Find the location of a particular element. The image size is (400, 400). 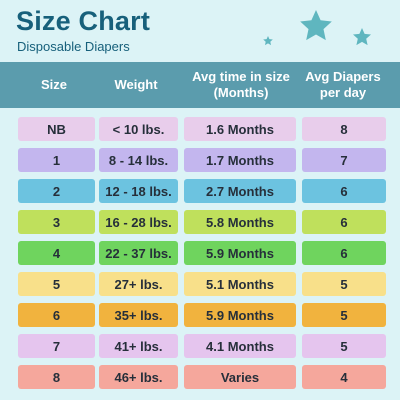

cell-avg-time: 5.8 Months is located at coordinates (240, 222).